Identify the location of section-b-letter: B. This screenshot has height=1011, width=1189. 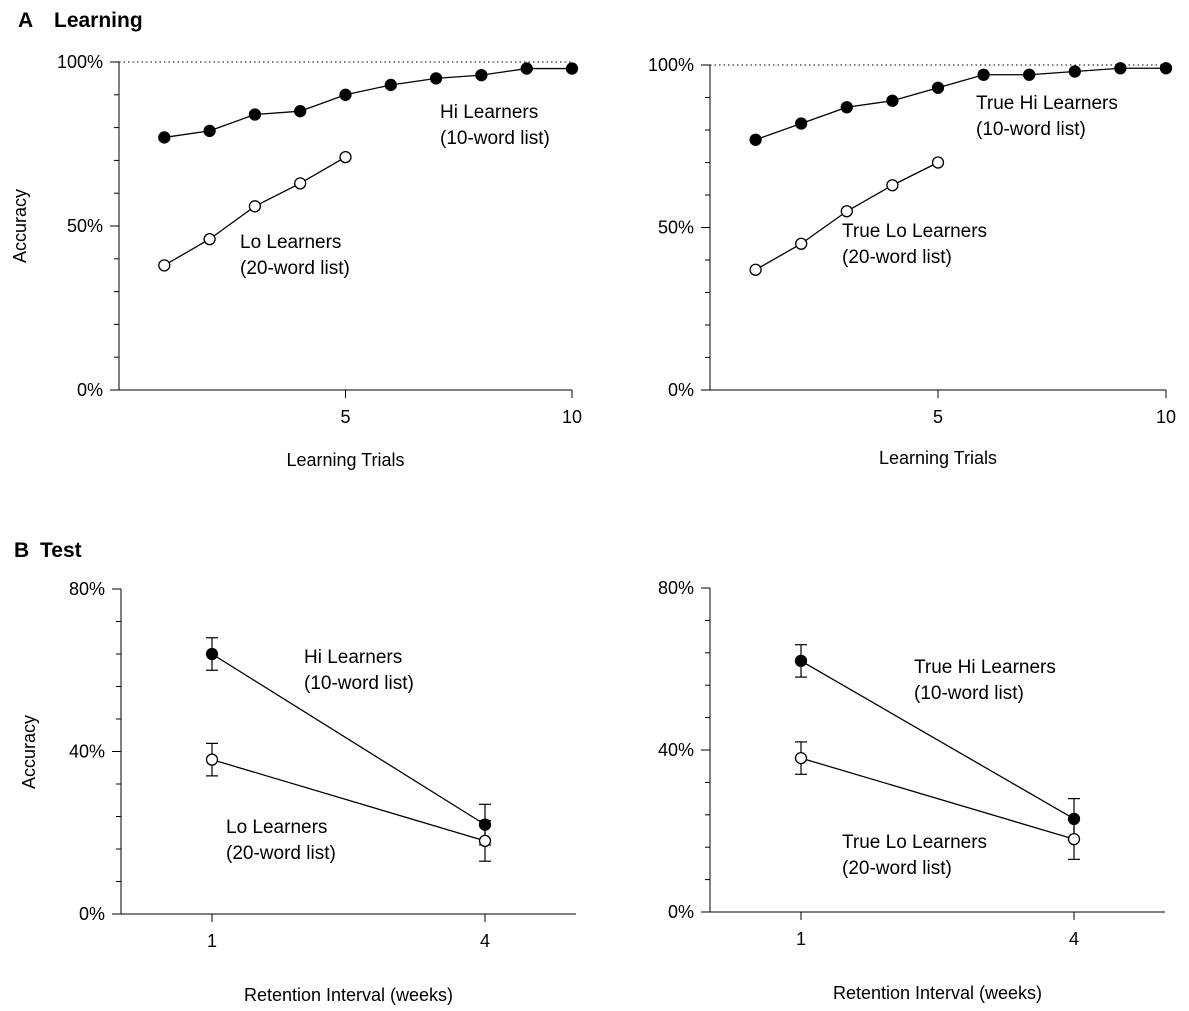
(21, 550).